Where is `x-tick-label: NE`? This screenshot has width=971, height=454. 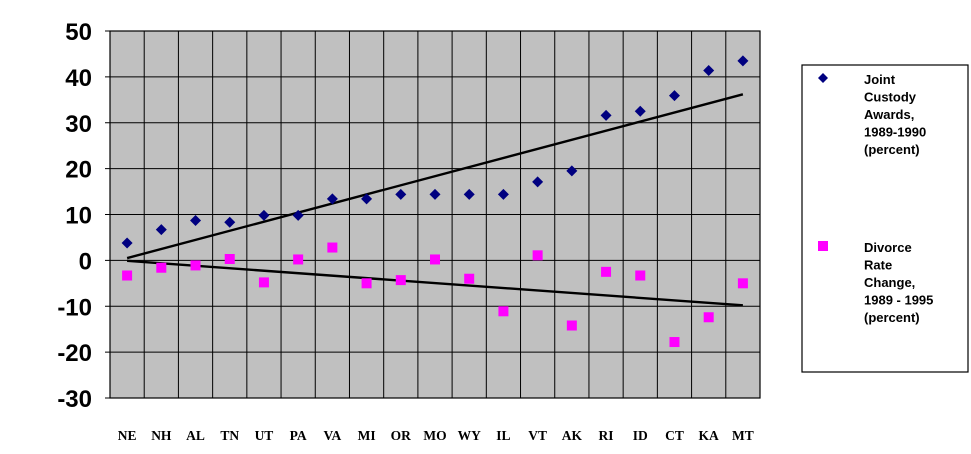 x-tick-label: NE is located at coordinates (127, 435).